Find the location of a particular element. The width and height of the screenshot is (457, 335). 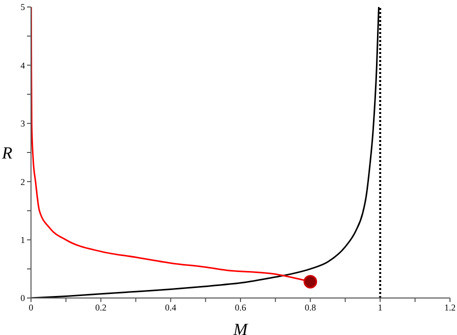

y-axis-title: R is located at coordinates (7, 153).